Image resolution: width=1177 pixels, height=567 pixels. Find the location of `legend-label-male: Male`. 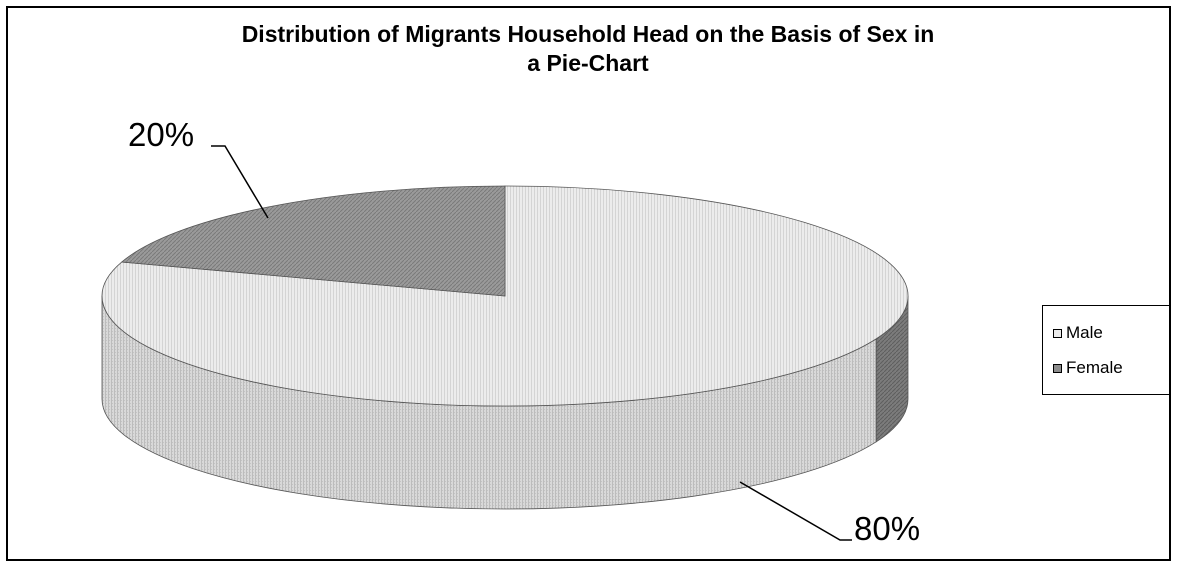

legend-label-male: Male is located at coordinates (1084, 332).